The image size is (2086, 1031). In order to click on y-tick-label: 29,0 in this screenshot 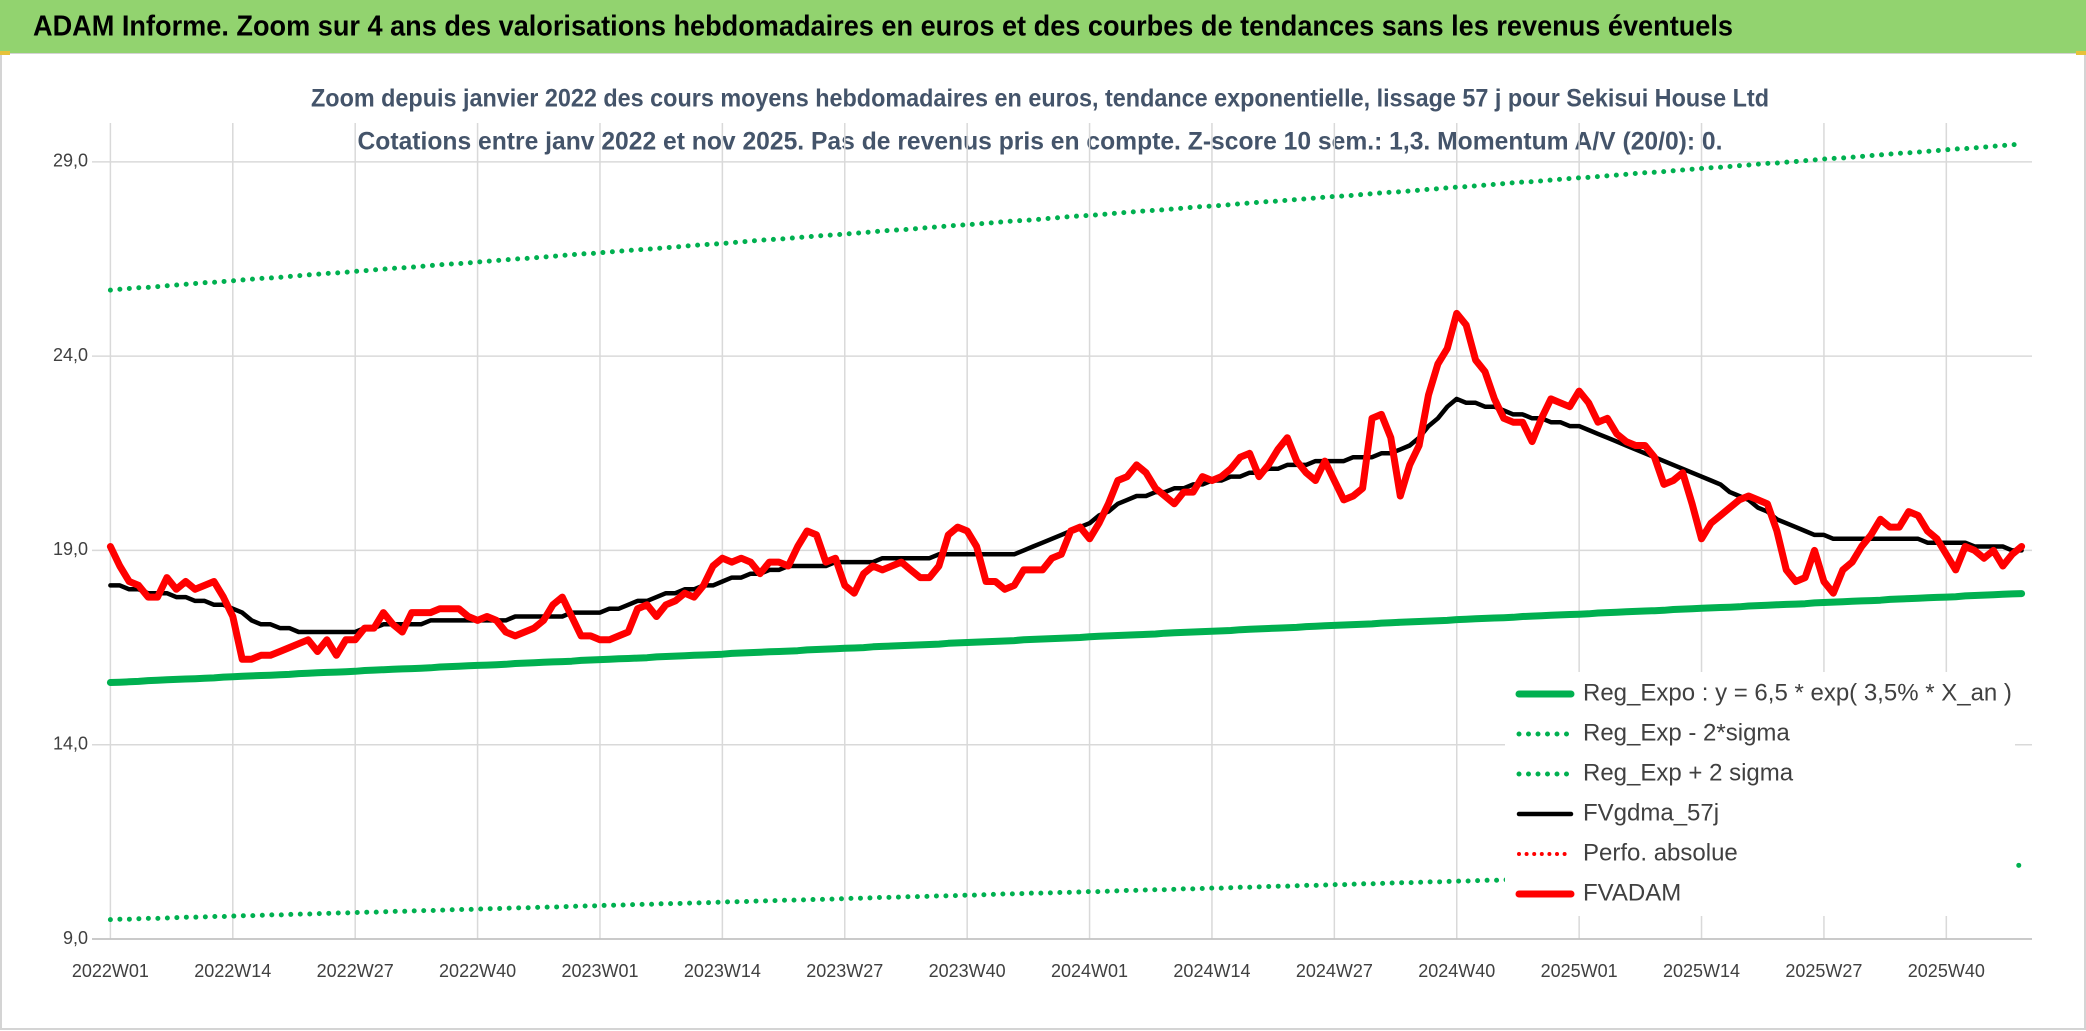, I will do `click(70, 161)`.